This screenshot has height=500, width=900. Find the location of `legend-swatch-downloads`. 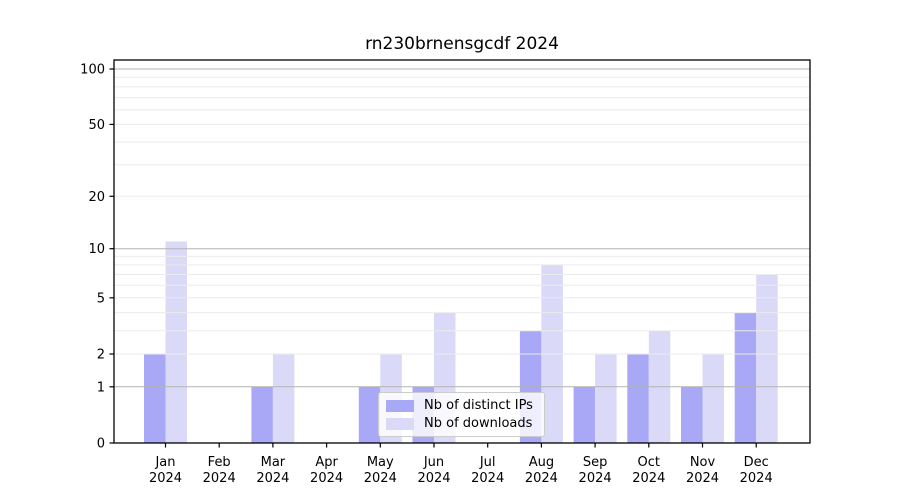

legend-swatch-downloads is located at coordinates (400, 423).